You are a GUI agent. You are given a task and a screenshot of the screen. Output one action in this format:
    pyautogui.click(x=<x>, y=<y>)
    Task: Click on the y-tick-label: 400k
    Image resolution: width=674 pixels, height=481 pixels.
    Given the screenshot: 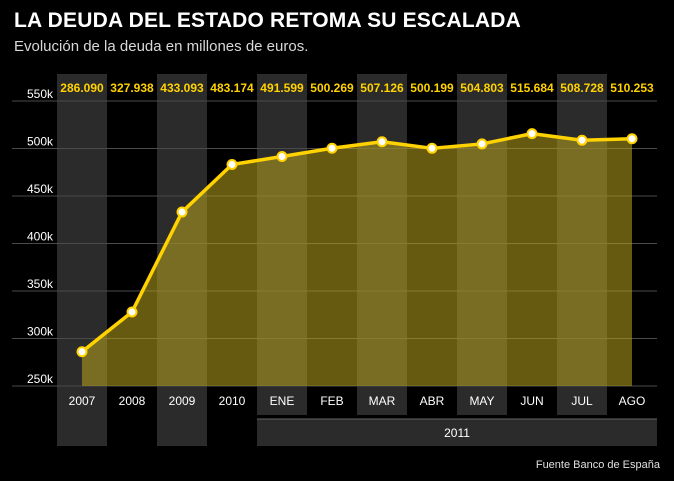 What is the action you would take?
    pyautogui.click(x=40, y=237)
    